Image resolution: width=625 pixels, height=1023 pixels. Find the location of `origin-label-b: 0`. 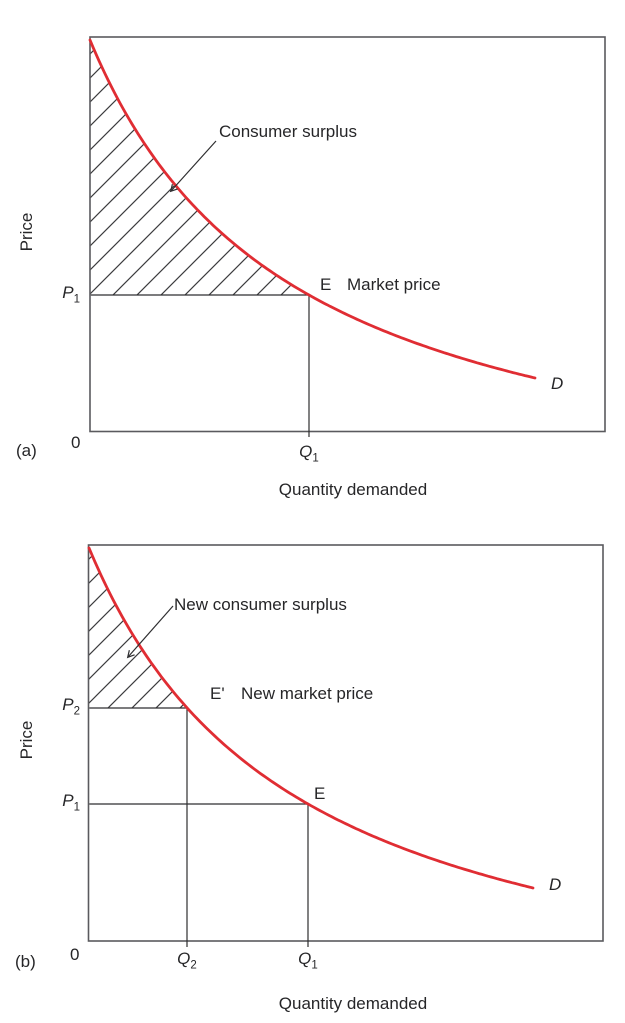

origin-label-b: 0 is located at coordinates (75, 954).